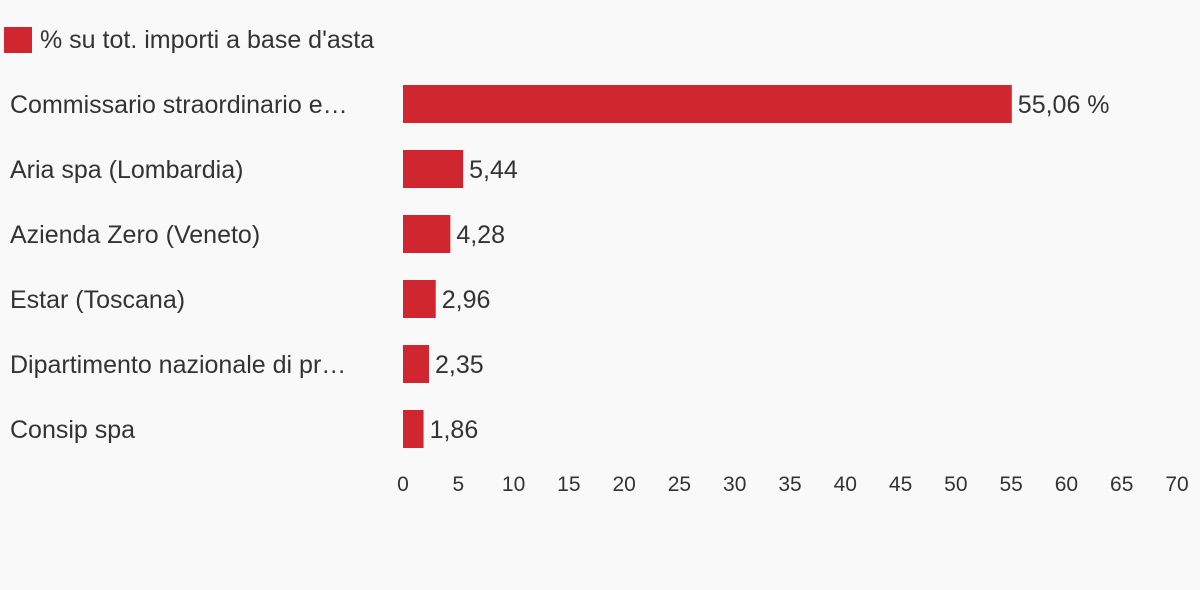  What do you see at coordinates (1064, 105) in the screenshot?
I see `value-label: 55,06 %` at bounding box center [1064, 105].